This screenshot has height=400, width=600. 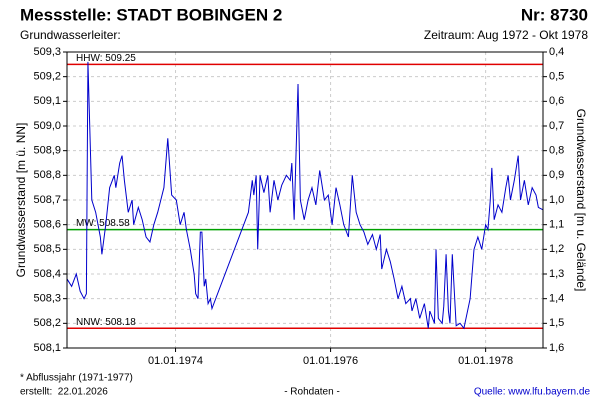 I want to click on y2-tick-label: 0,4, so click(x=556, y=52).